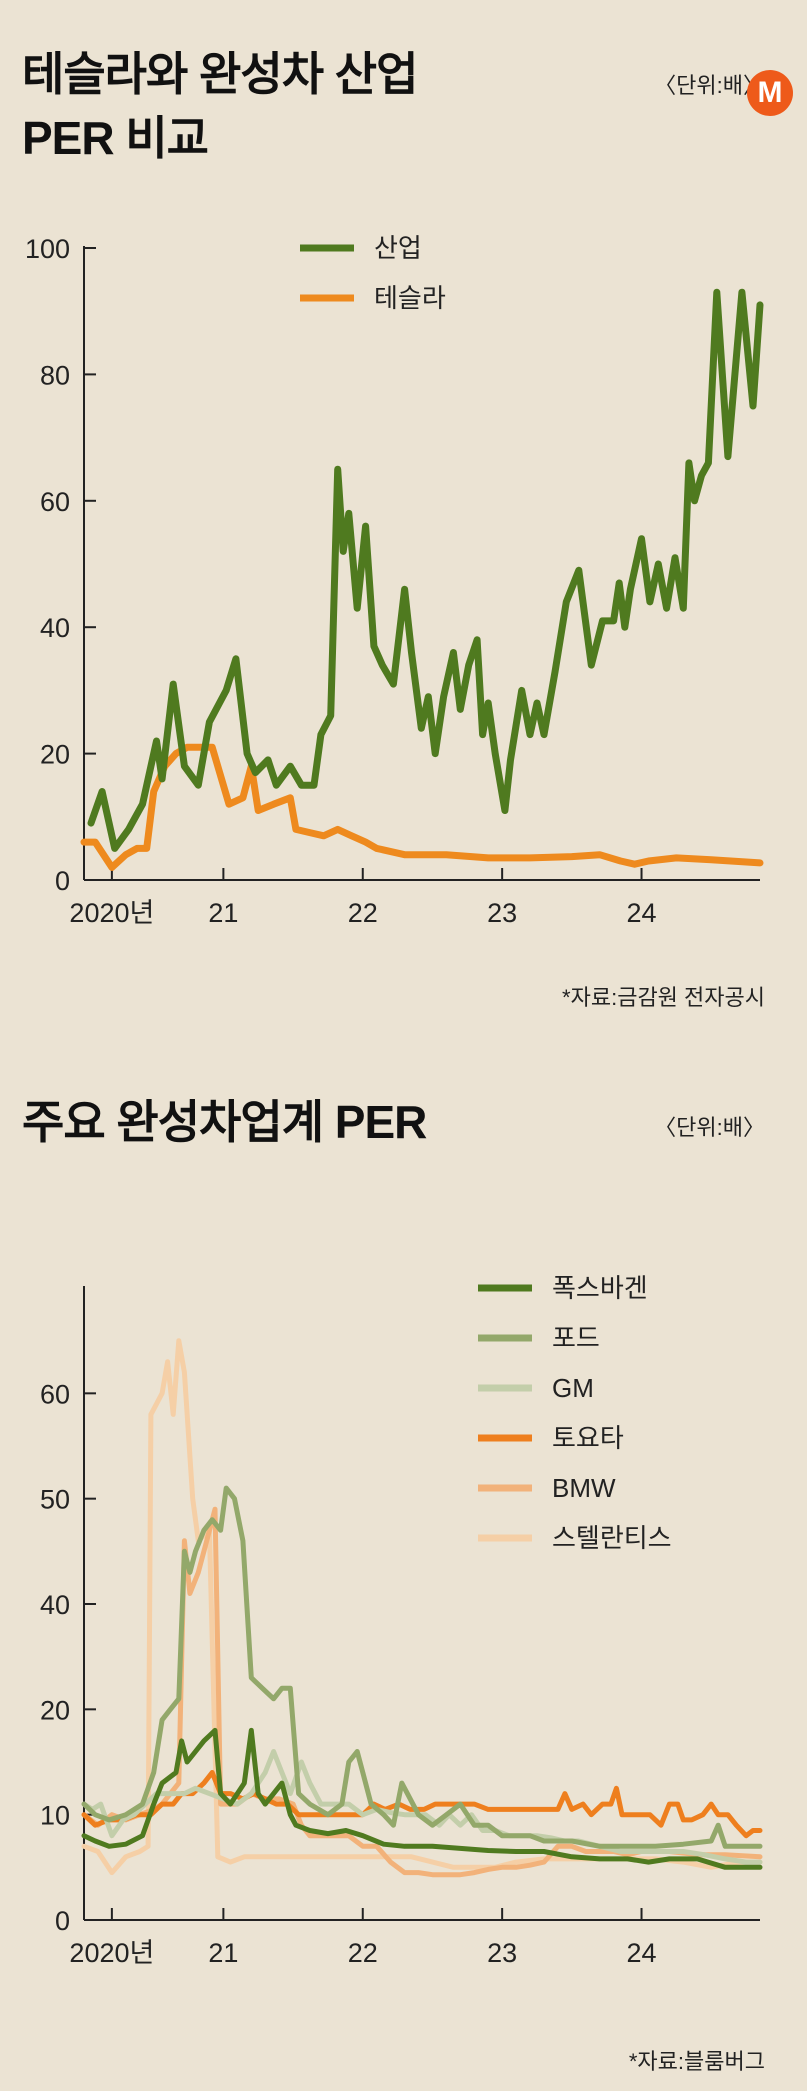 This screenshot has width=807, height=2091. What do you see at coordinates (55, 1500) in the screenshot?
I see `chart2-y-tick-label: 50` at bounding box center [55, 1500].